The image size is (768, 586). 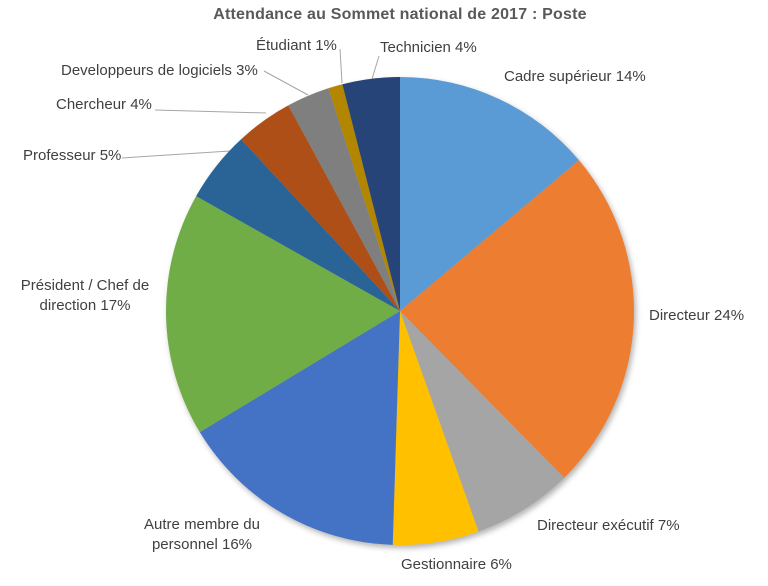 I want to click on pie-slice-cadre-superieur, so click(x=489, y=194).